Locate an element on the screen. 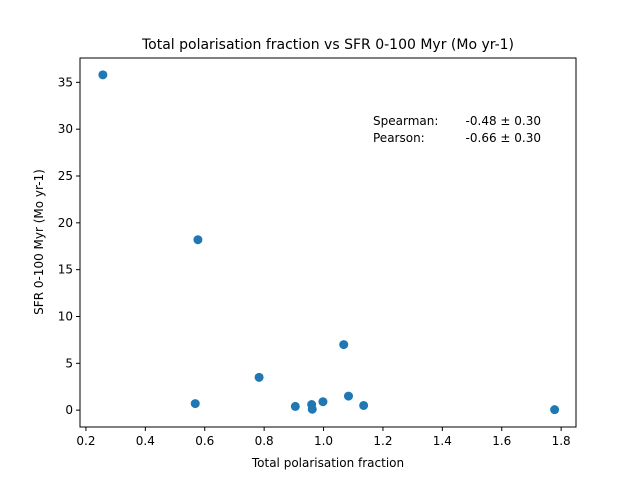 This screenshot has height=480, width=640. pearson-label: Pearson: is located at coordinates (399, 138).